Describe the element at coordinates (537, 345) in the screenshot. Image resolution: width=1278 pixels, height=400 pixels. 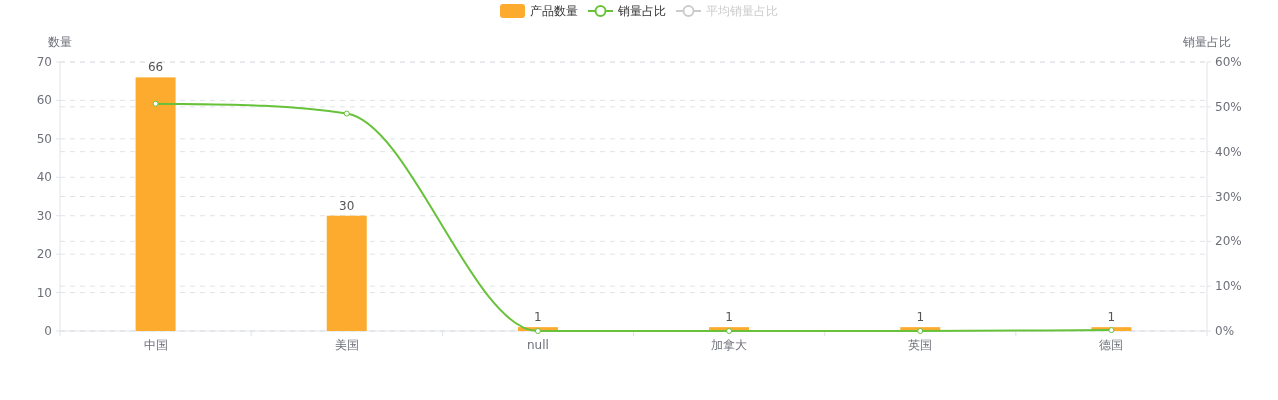
I see `x-tick-label: null` at that location.